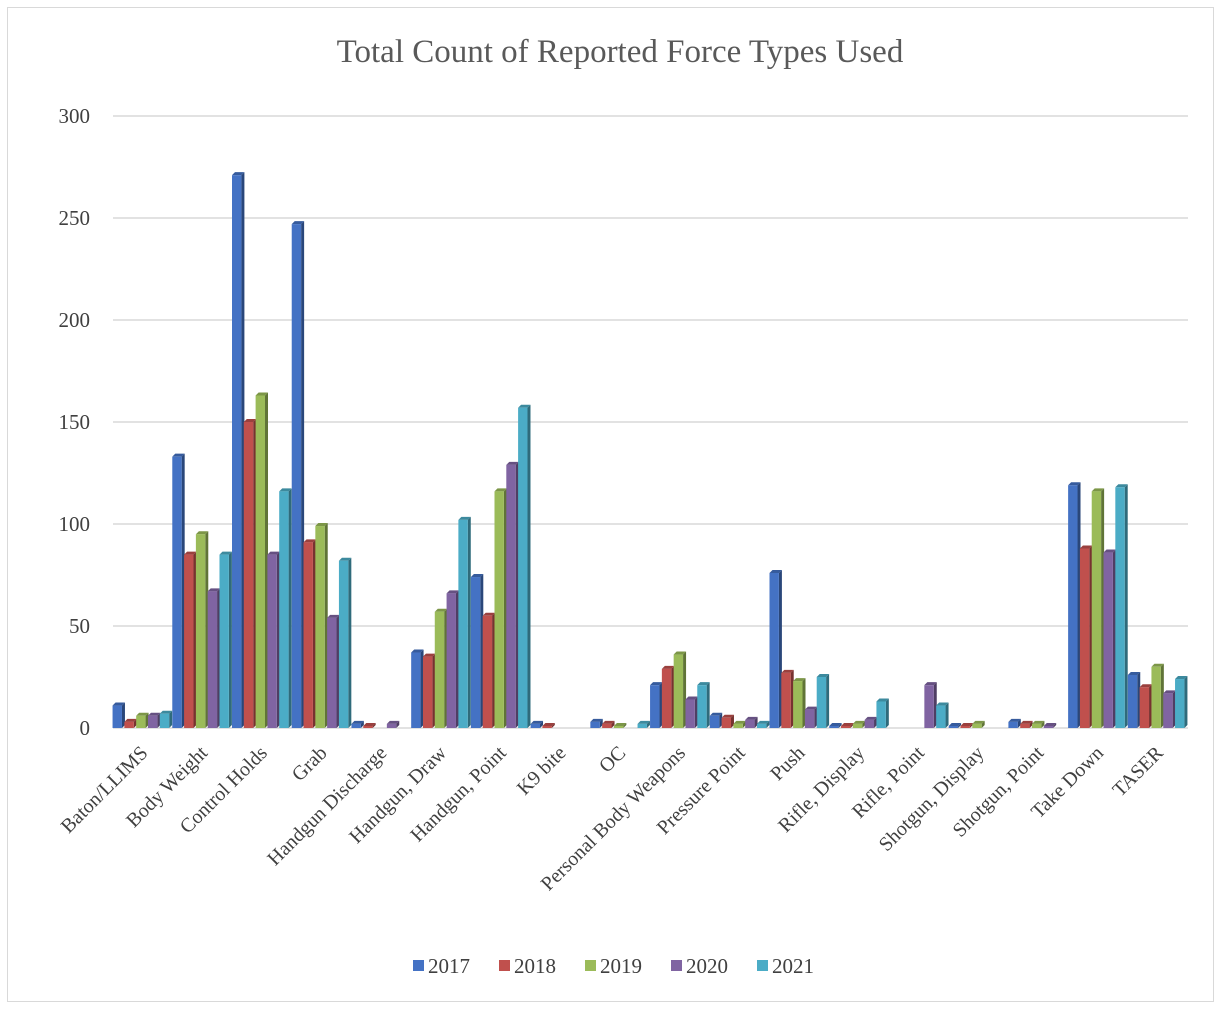 This screenshot has width=1223, height=1012. I want to click on chart-title: Total Count of Reported Force Types Used, so click(620, 52).